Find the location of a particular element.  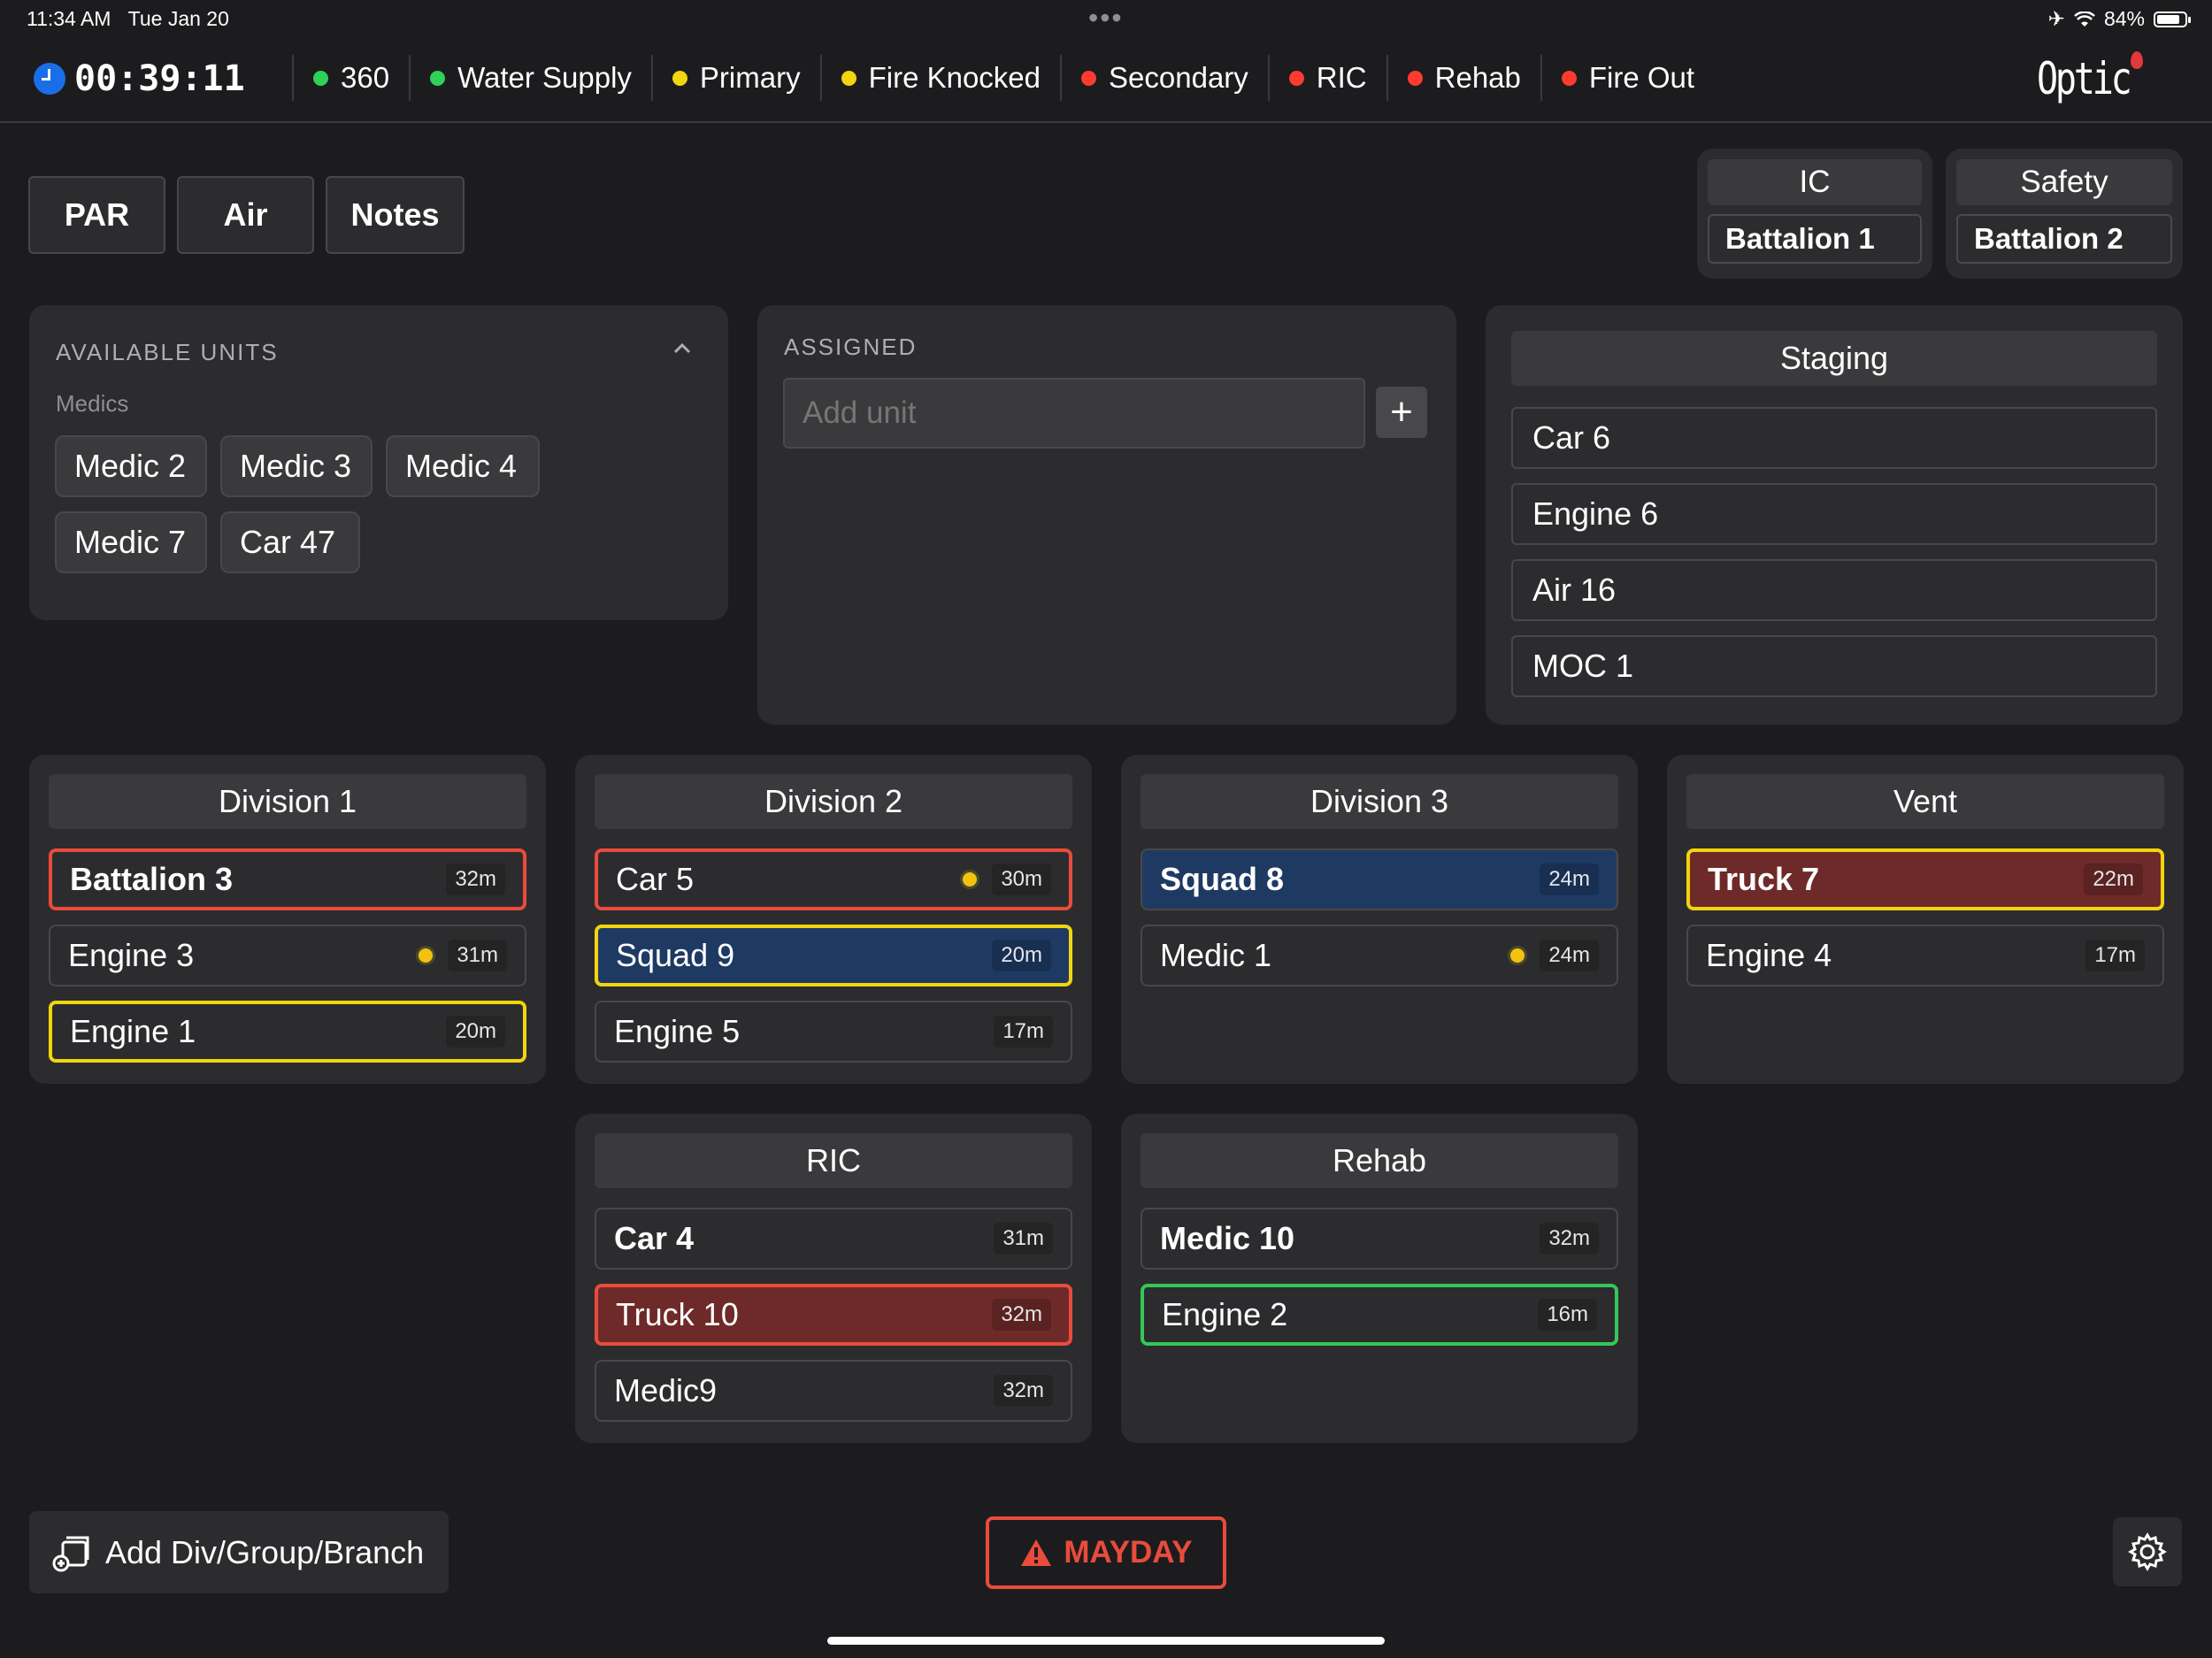

warning-icon is located at coordinates (1037, 1553).